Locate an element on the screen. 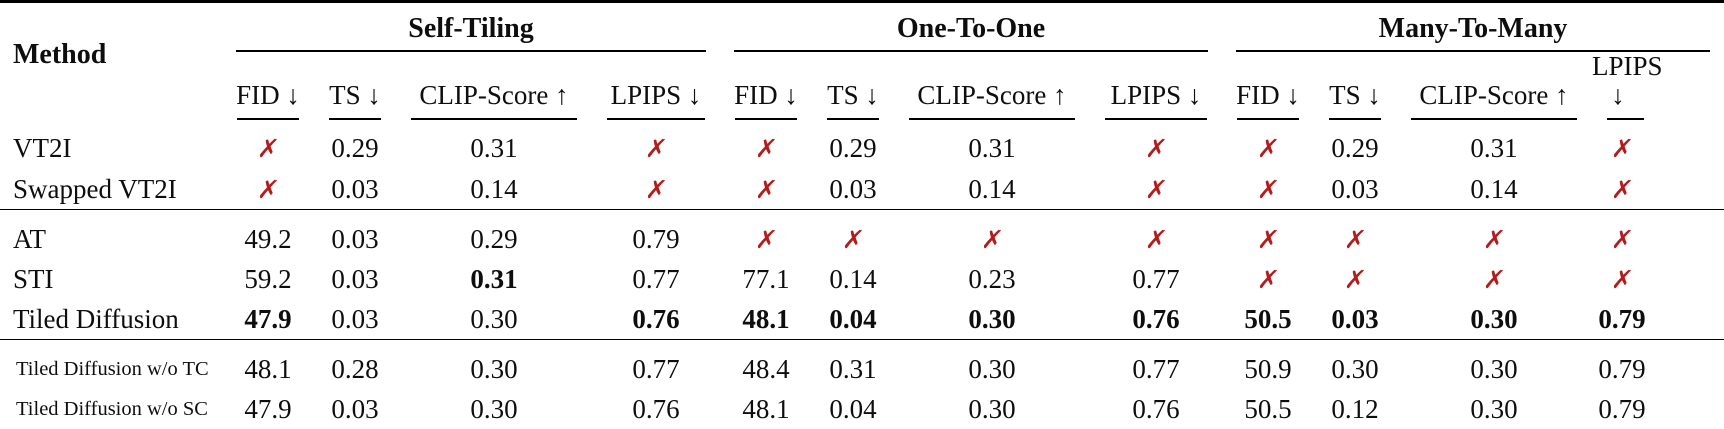 The height and width of the screenshot is (429, 1724). group-label: One-To-One is located at coordinates (971, 28).